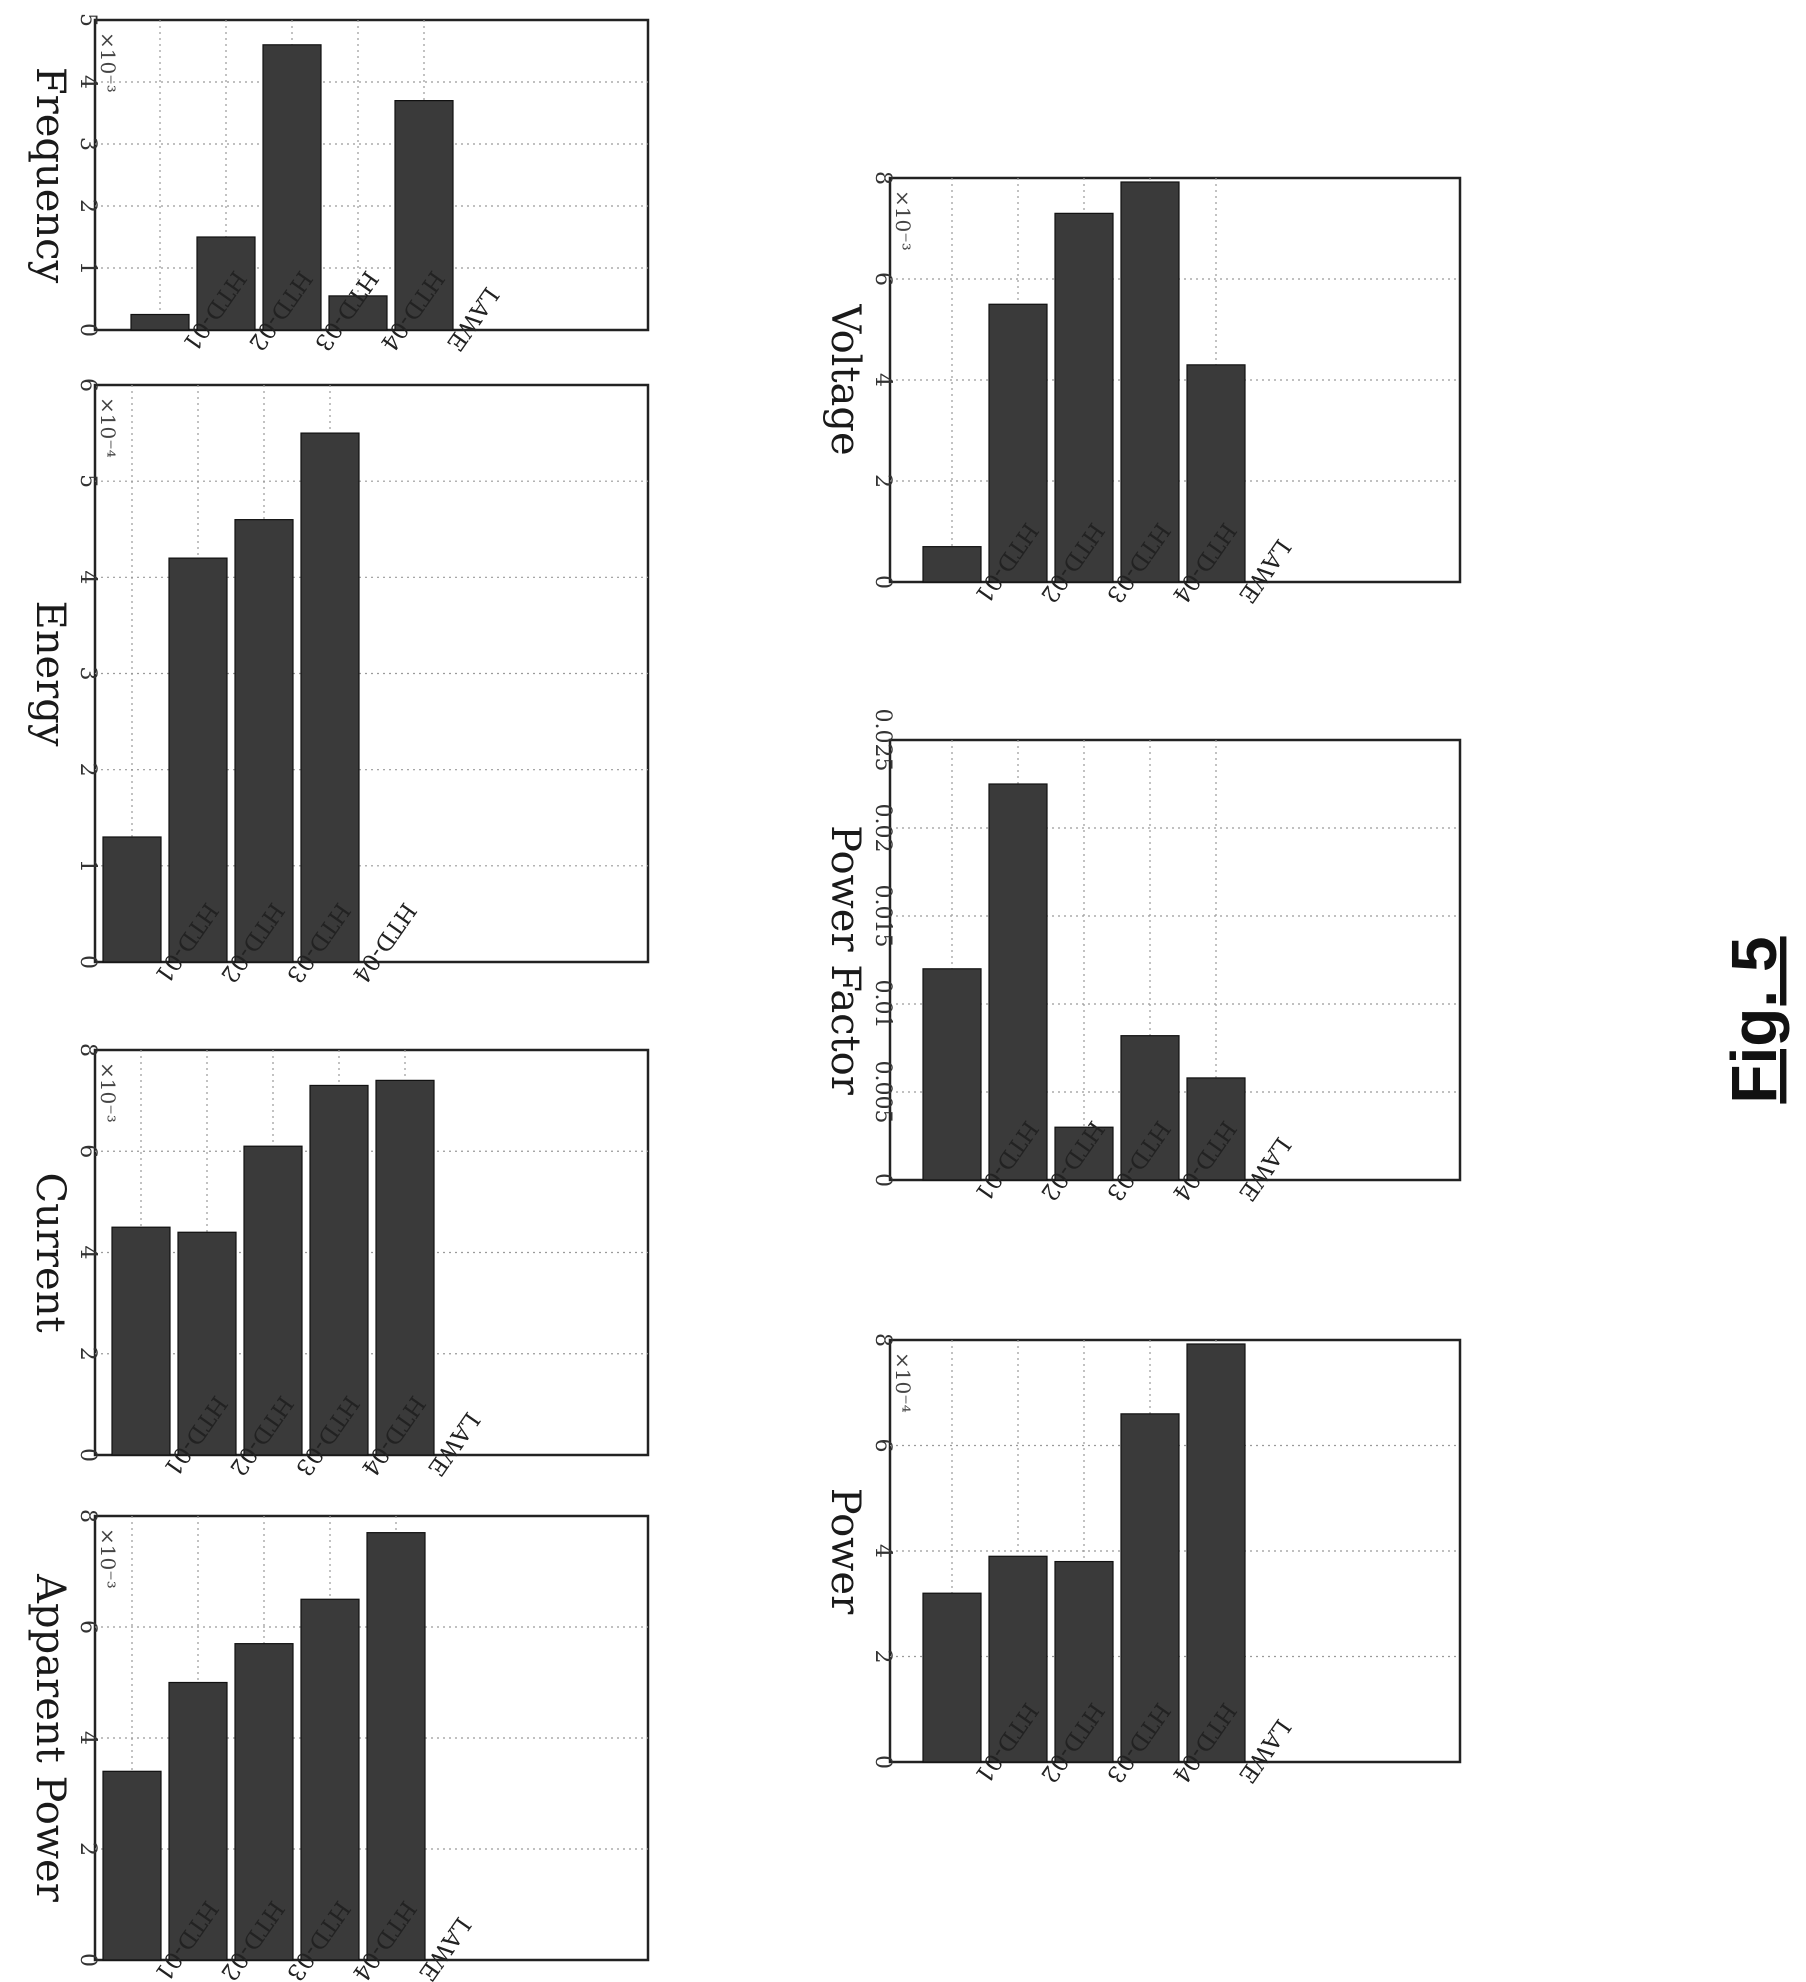 The width and height of the screenshot is (1806, 1982). I want to click on chart-title: Apparent Power, so click(50, 1738).